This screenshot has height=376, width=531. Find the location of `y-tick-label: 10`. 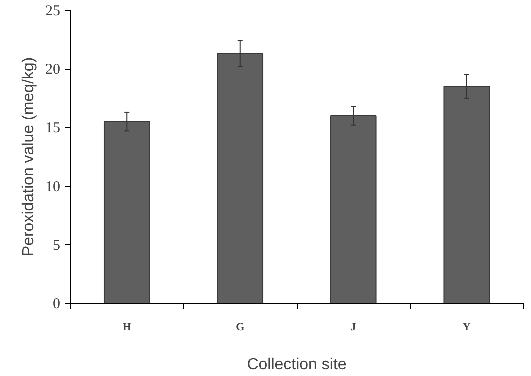

y-tick-label: 10 is located at coordinates (53, 187).